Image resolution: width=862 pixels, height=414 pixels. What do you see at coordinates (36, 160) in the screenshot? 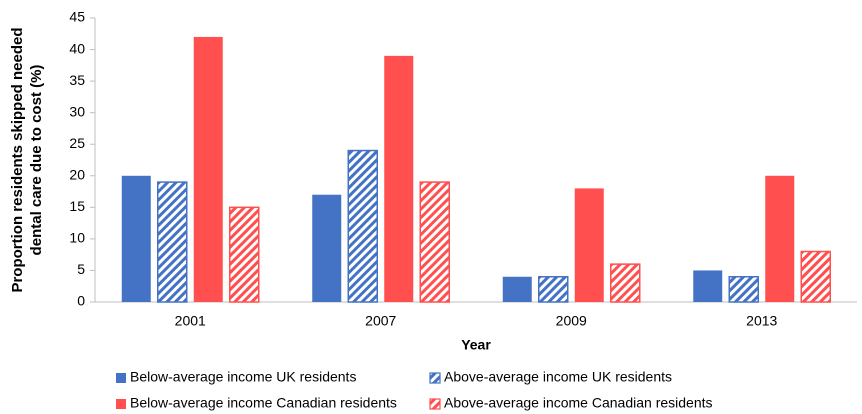
I see `y-axis-label: dental care due to cost (%)` at bounding box center [36, 160].